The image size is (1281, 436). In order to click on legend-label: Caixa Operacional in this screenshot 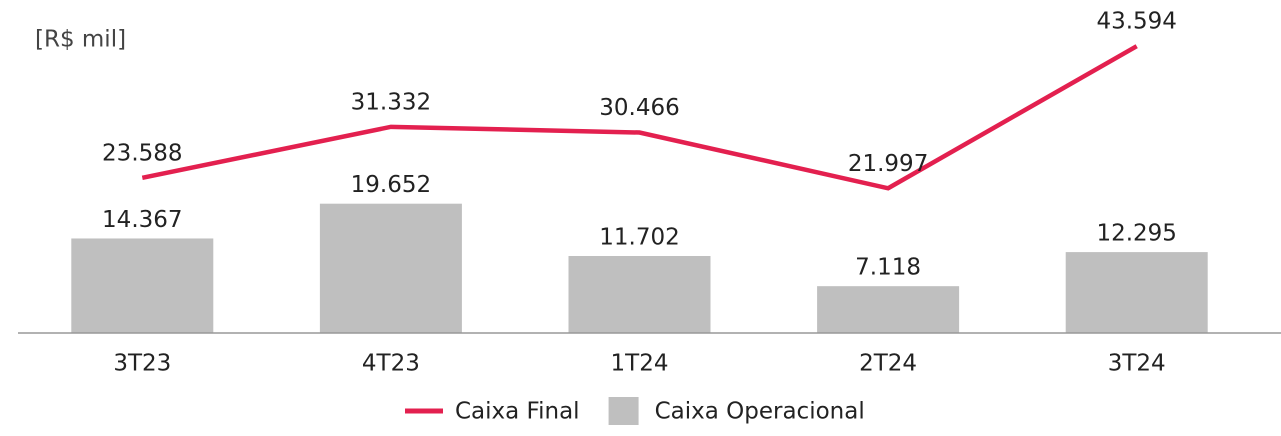, I will do `click(760, 412)`.